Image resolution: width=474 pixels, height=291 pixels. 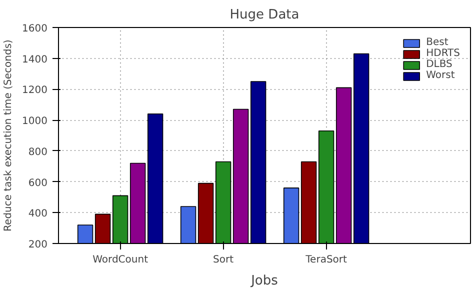 What do you see at coordinates (38, 214) in the screenshot?
I see `y-tick-label: 400` at bounding box center [38, 214].